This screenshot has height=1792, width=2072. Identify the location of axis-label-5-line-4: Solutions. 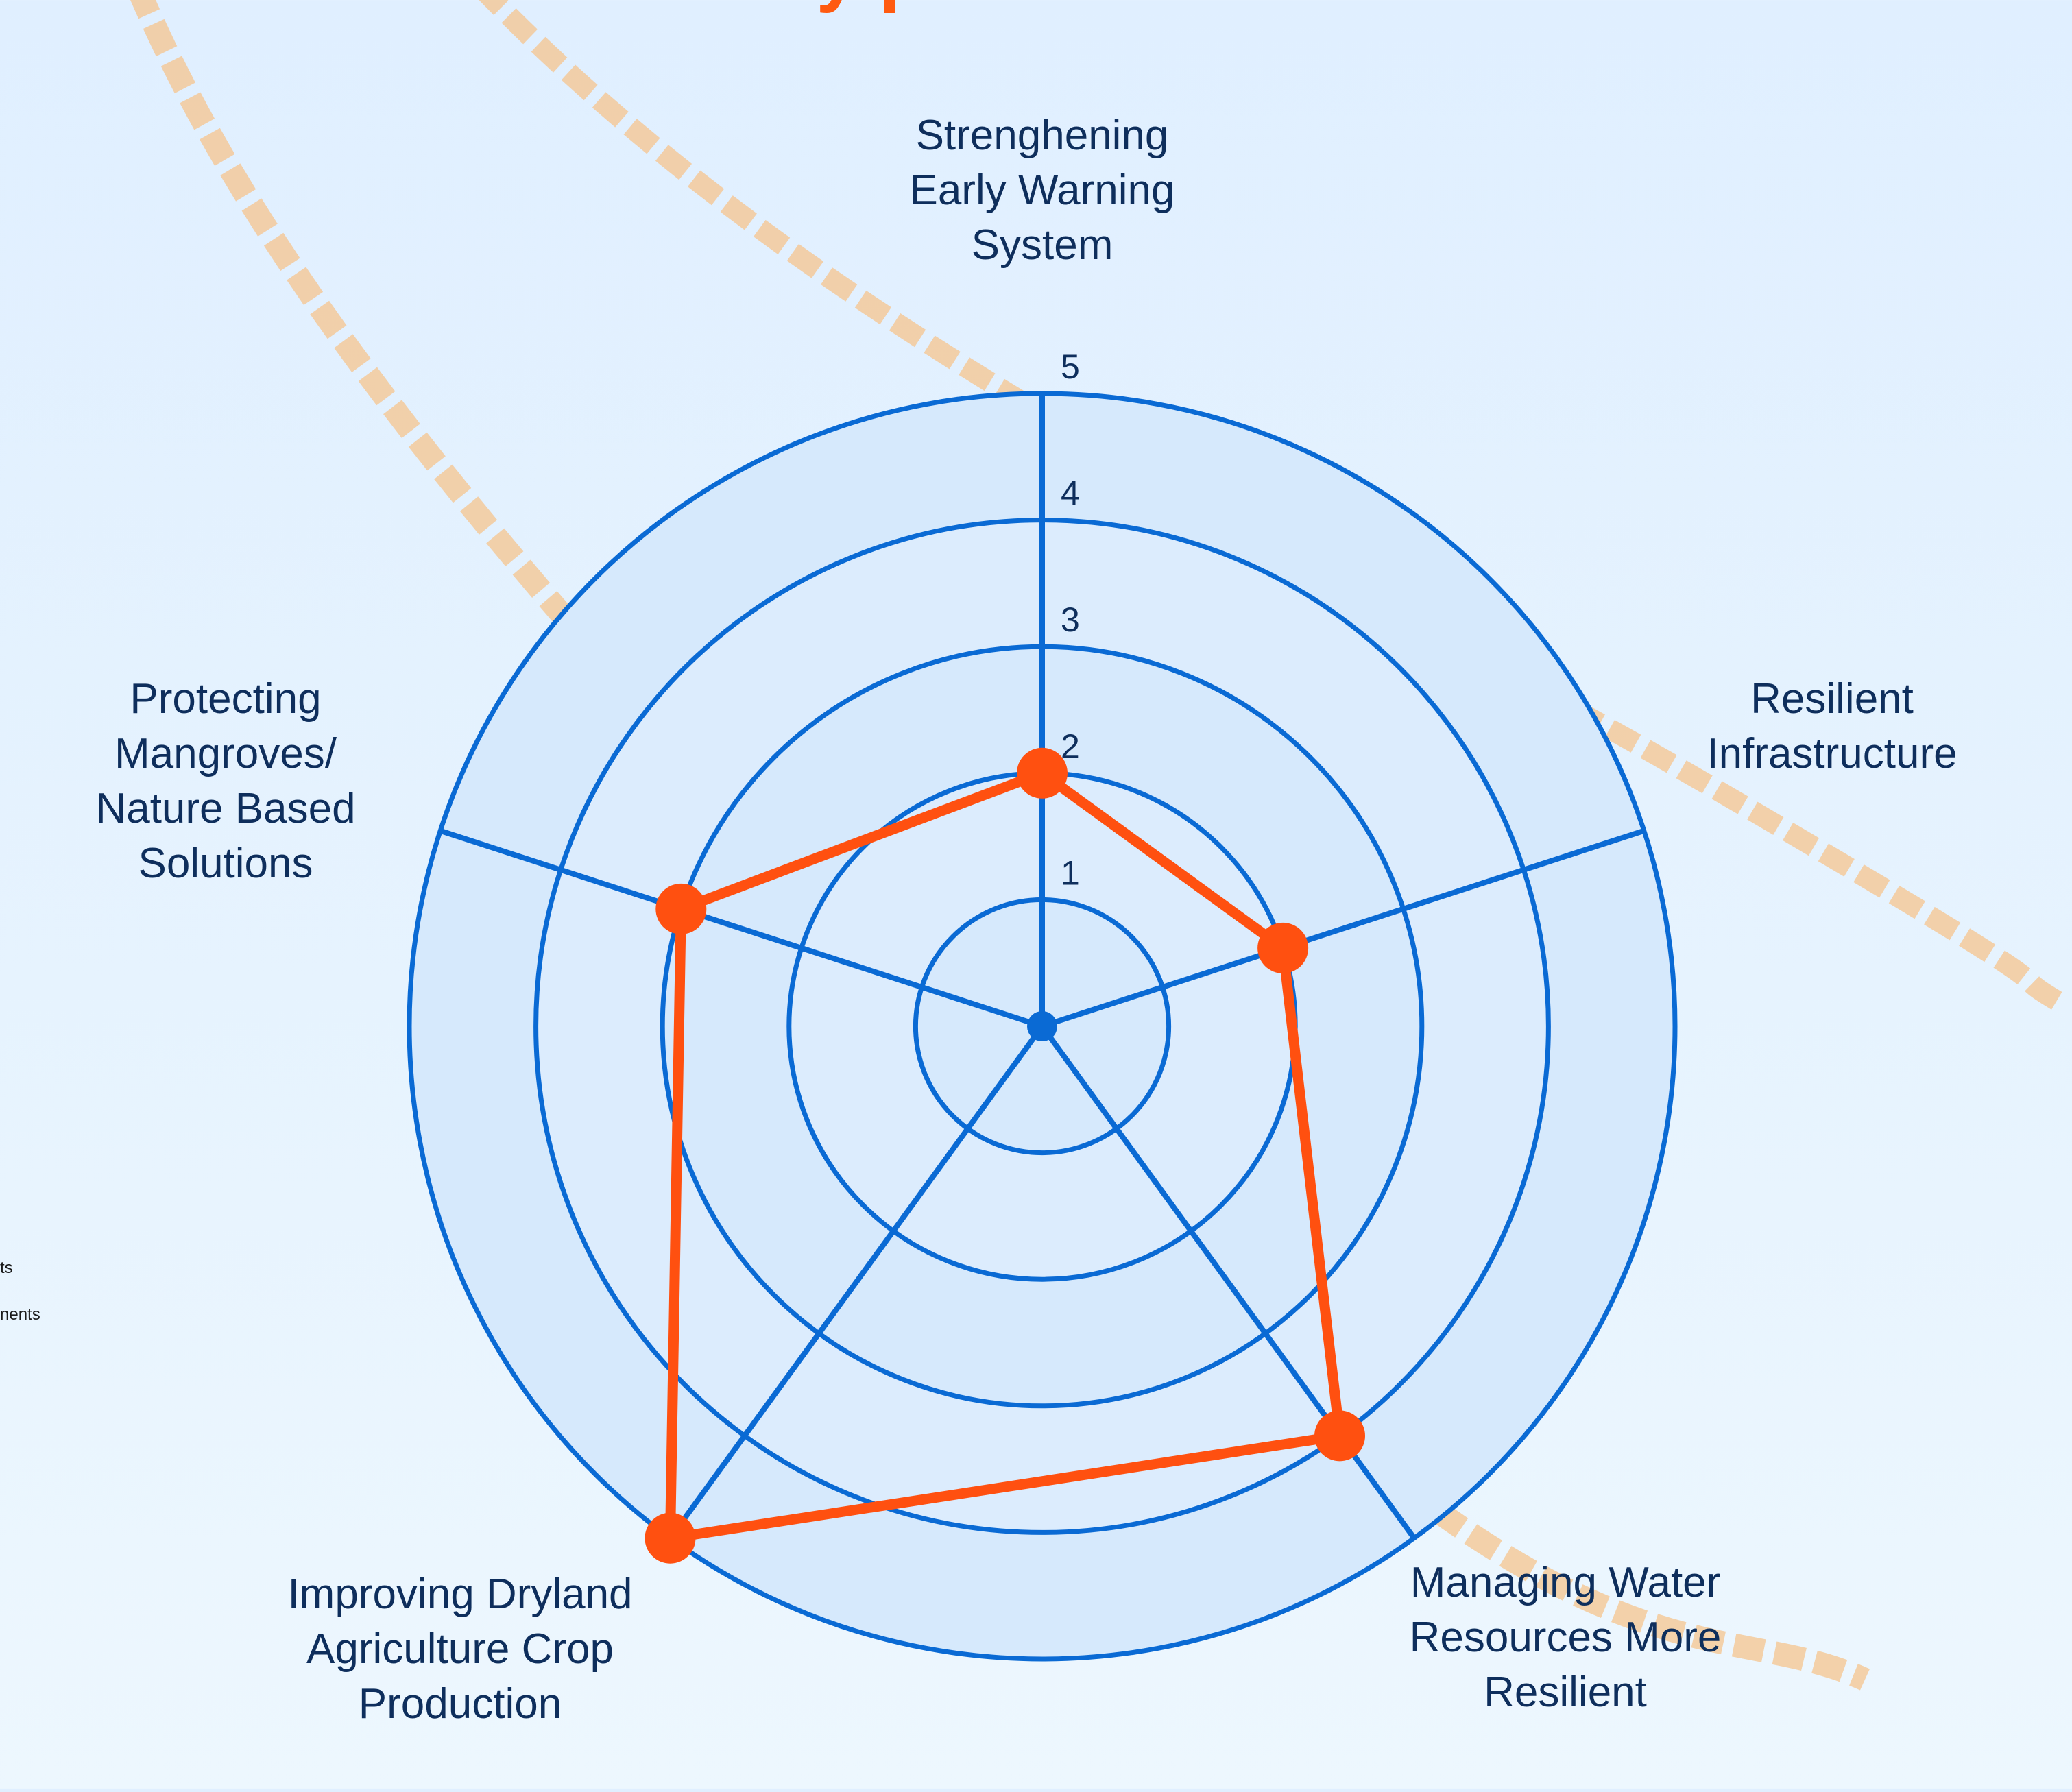
(225, 863).